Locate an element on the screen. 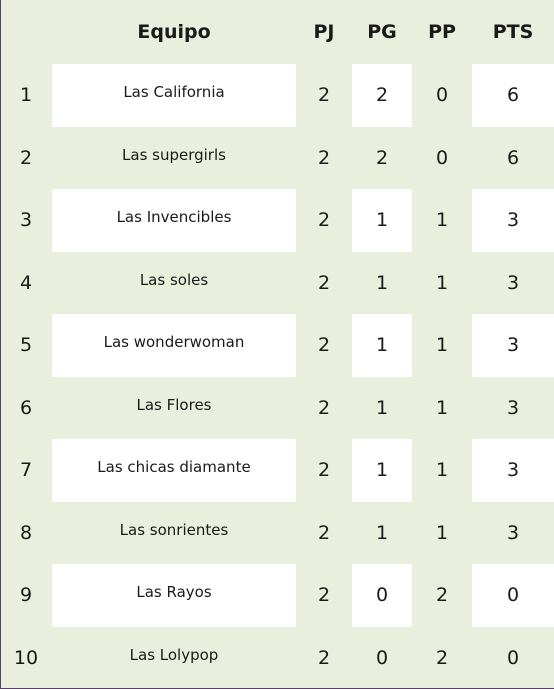 This screenshot has width=554, height=689. table-row: 3 Las Invencibles 2 1 1 3 is located at coordinates (277, 220).